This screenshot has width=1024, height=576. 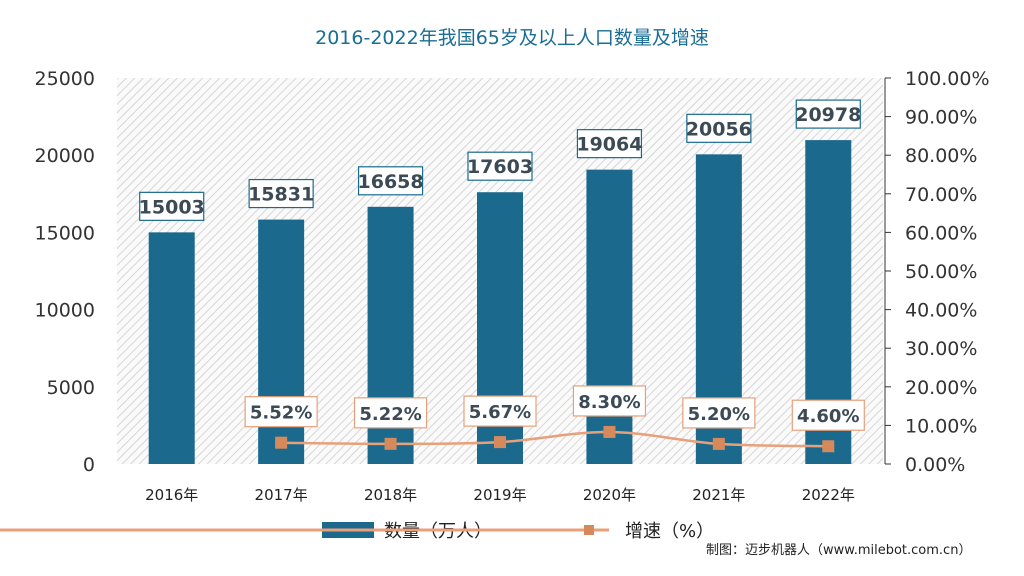 I want to click on right-axis-tick-label: 60.00%, so click(x=941, y=233).